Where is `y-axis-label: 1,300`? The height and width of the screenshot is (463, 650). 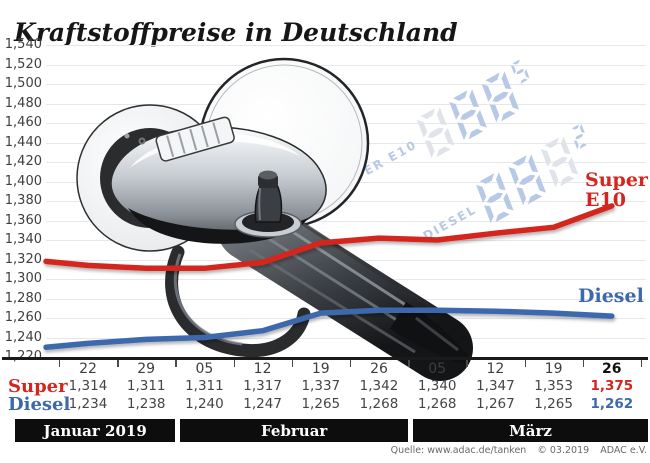 y-axis-label: 1,300 is located at coordinates (23, 278).